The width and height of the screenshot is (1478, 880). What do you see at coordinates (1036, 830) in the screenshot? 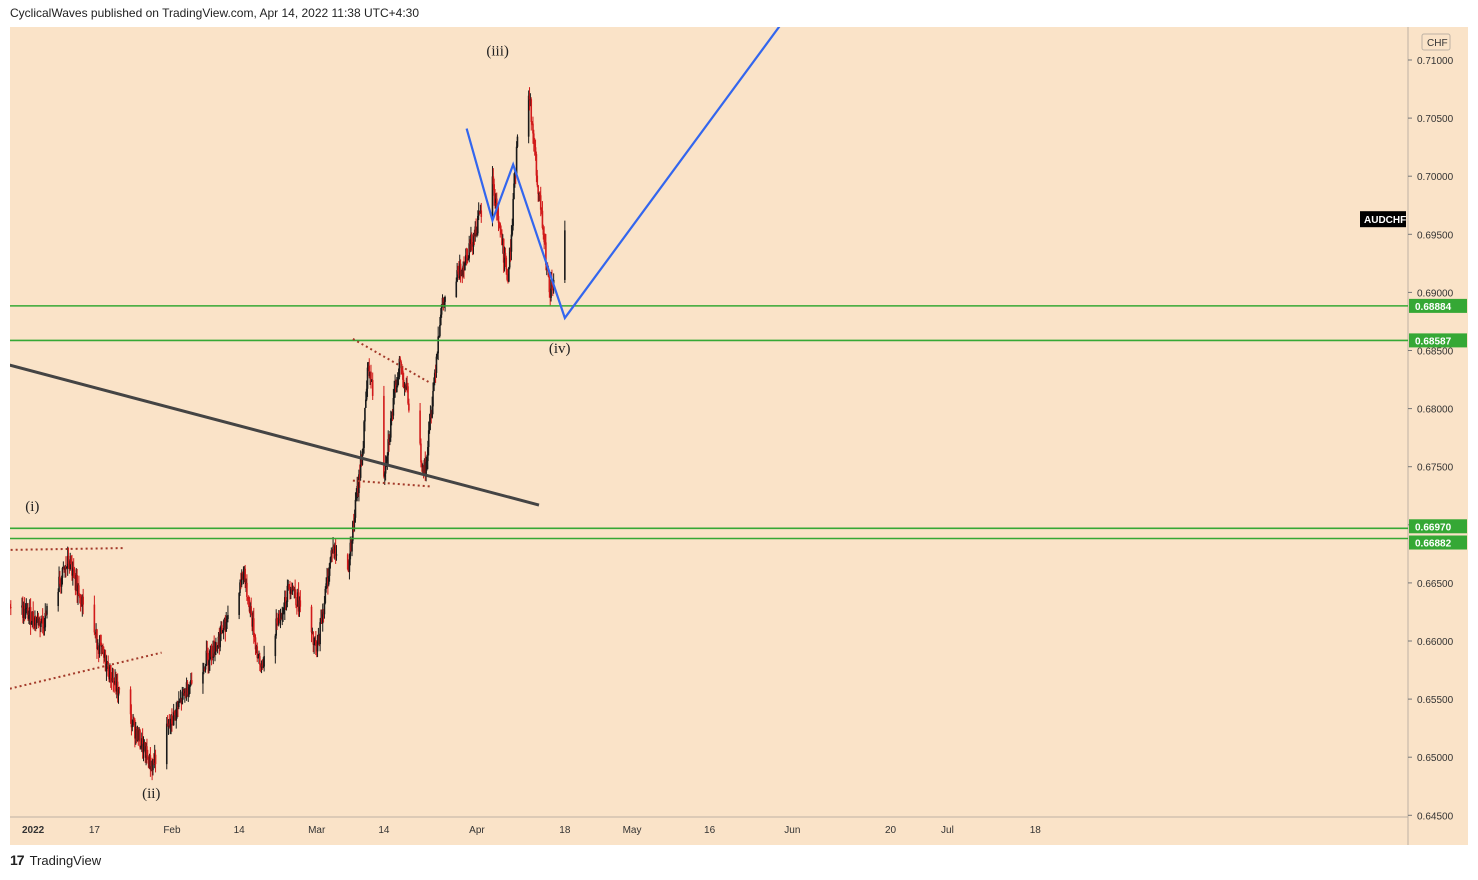
I see `x-tick-label: 18` at bounding box center [1036, 830].